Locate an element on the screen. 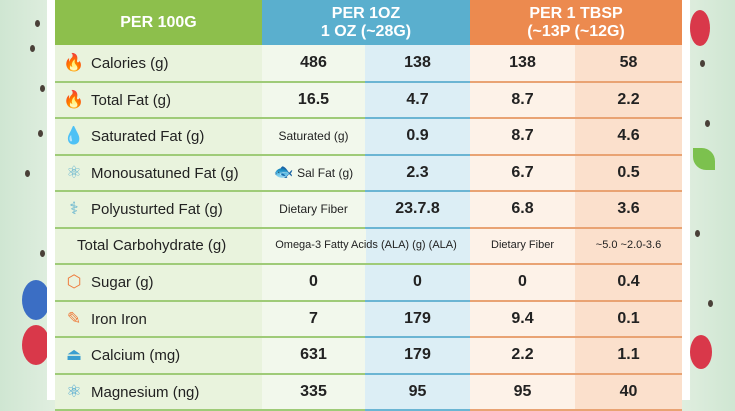 This screenshot has height=411, width=735. value-cell: 486 is located at coordinates (313, 64).